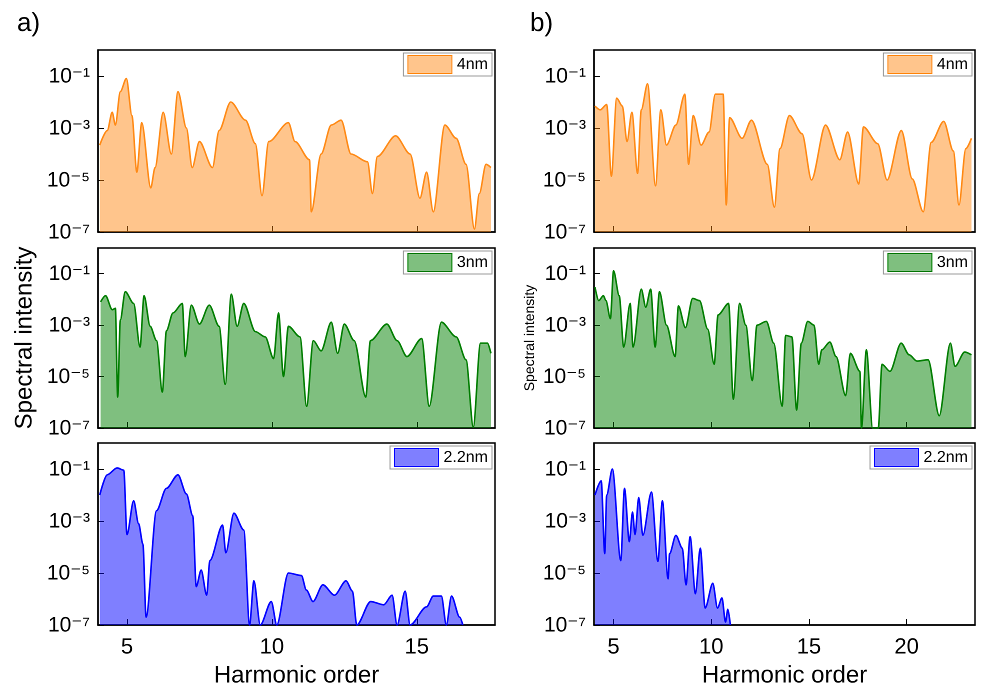 This screenshot has width=993, height=693. I want to click on chart-title: b), so click(542, 22).